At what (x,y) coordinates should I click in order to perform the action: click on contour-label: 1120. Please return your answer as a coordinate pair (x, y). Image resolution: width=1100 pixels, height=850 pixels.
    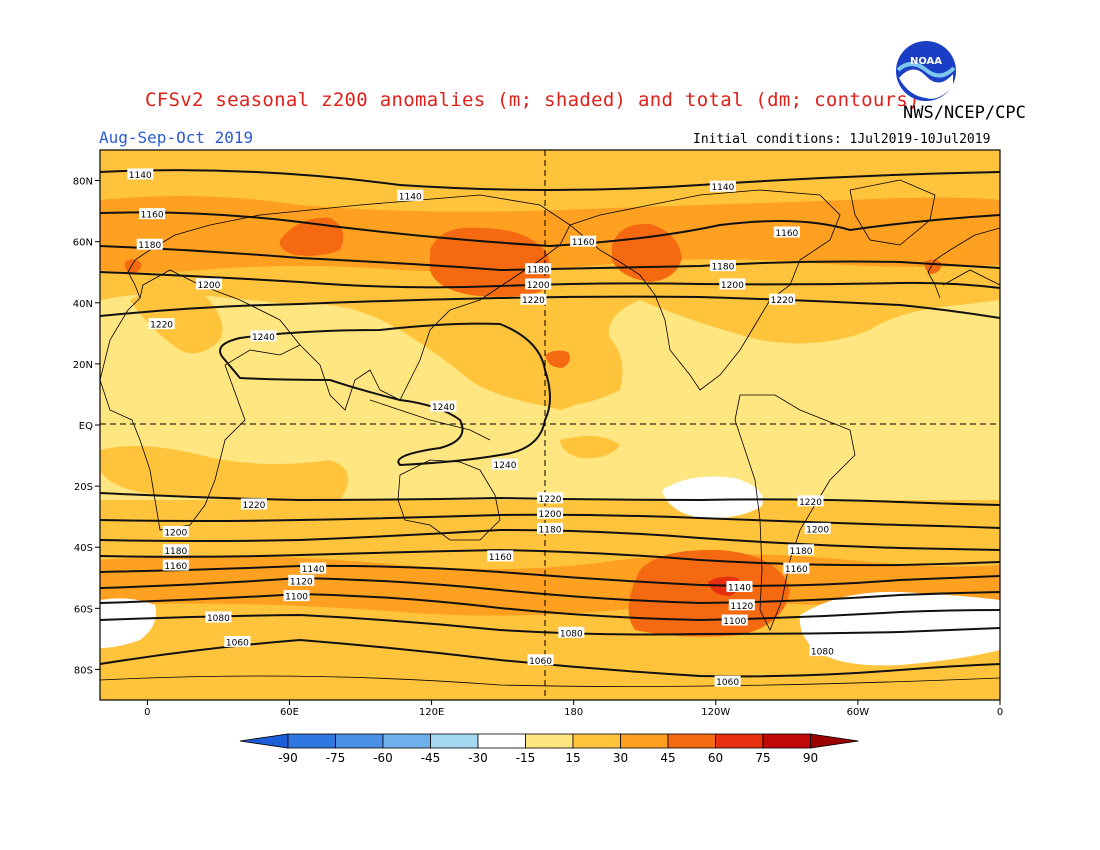
    Looking at the image, I should click on (741, 607).